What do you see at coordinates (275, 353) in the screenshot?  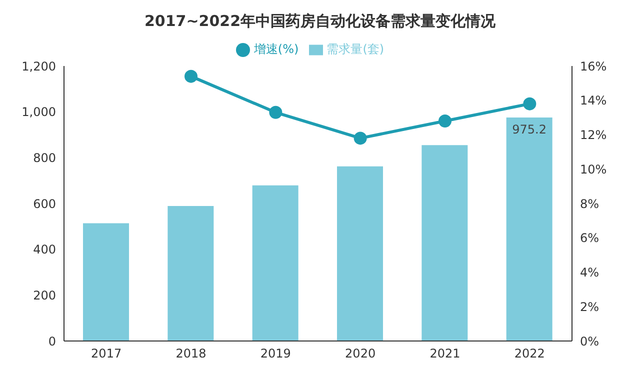 I see `x-tick-label: 2019` at bounding box center [275, 353].